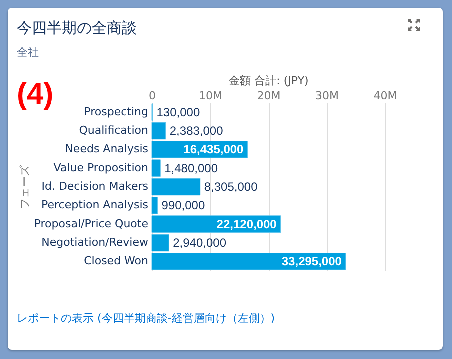 This screenshot has width=452, height=359. Describe the element at coordinates (191, 168) in the screenshot. I see `data-label: 1,480,000` at that location.